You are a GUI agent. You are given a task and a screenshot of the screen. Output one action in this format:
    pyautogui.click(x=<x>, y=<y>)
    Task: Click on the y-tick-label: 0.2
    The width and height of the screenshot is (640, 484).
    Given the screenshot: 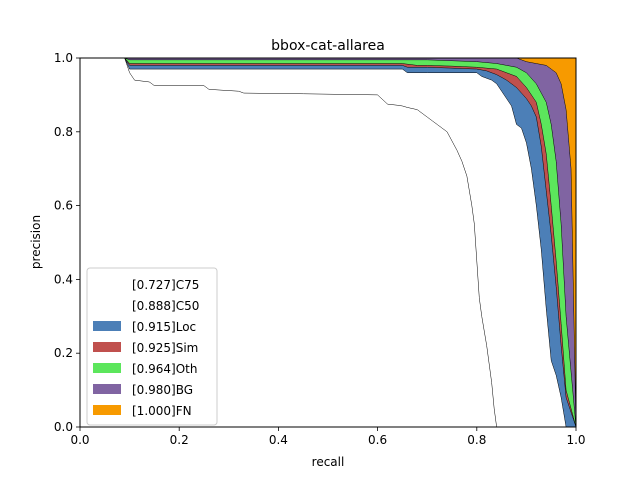 What is the action you would take?
    pyautogui.click(x=63, y=353)
    